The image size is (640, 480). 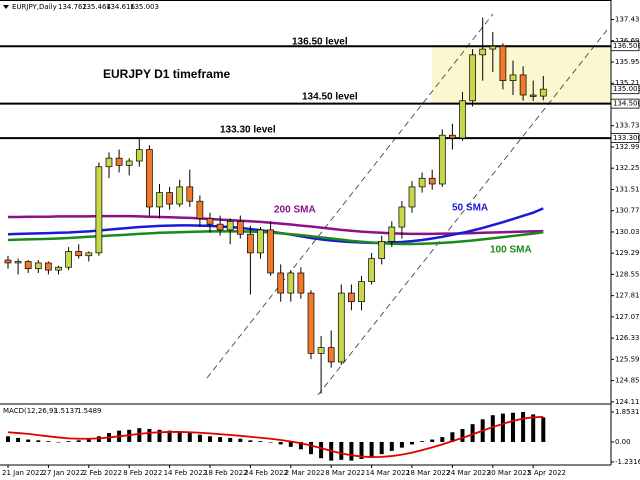 What do you see at coordinates (305, 473) in the screenshot?
I see `x-tick-label: 2 Mar 2022` at bounding box center [305, 473].